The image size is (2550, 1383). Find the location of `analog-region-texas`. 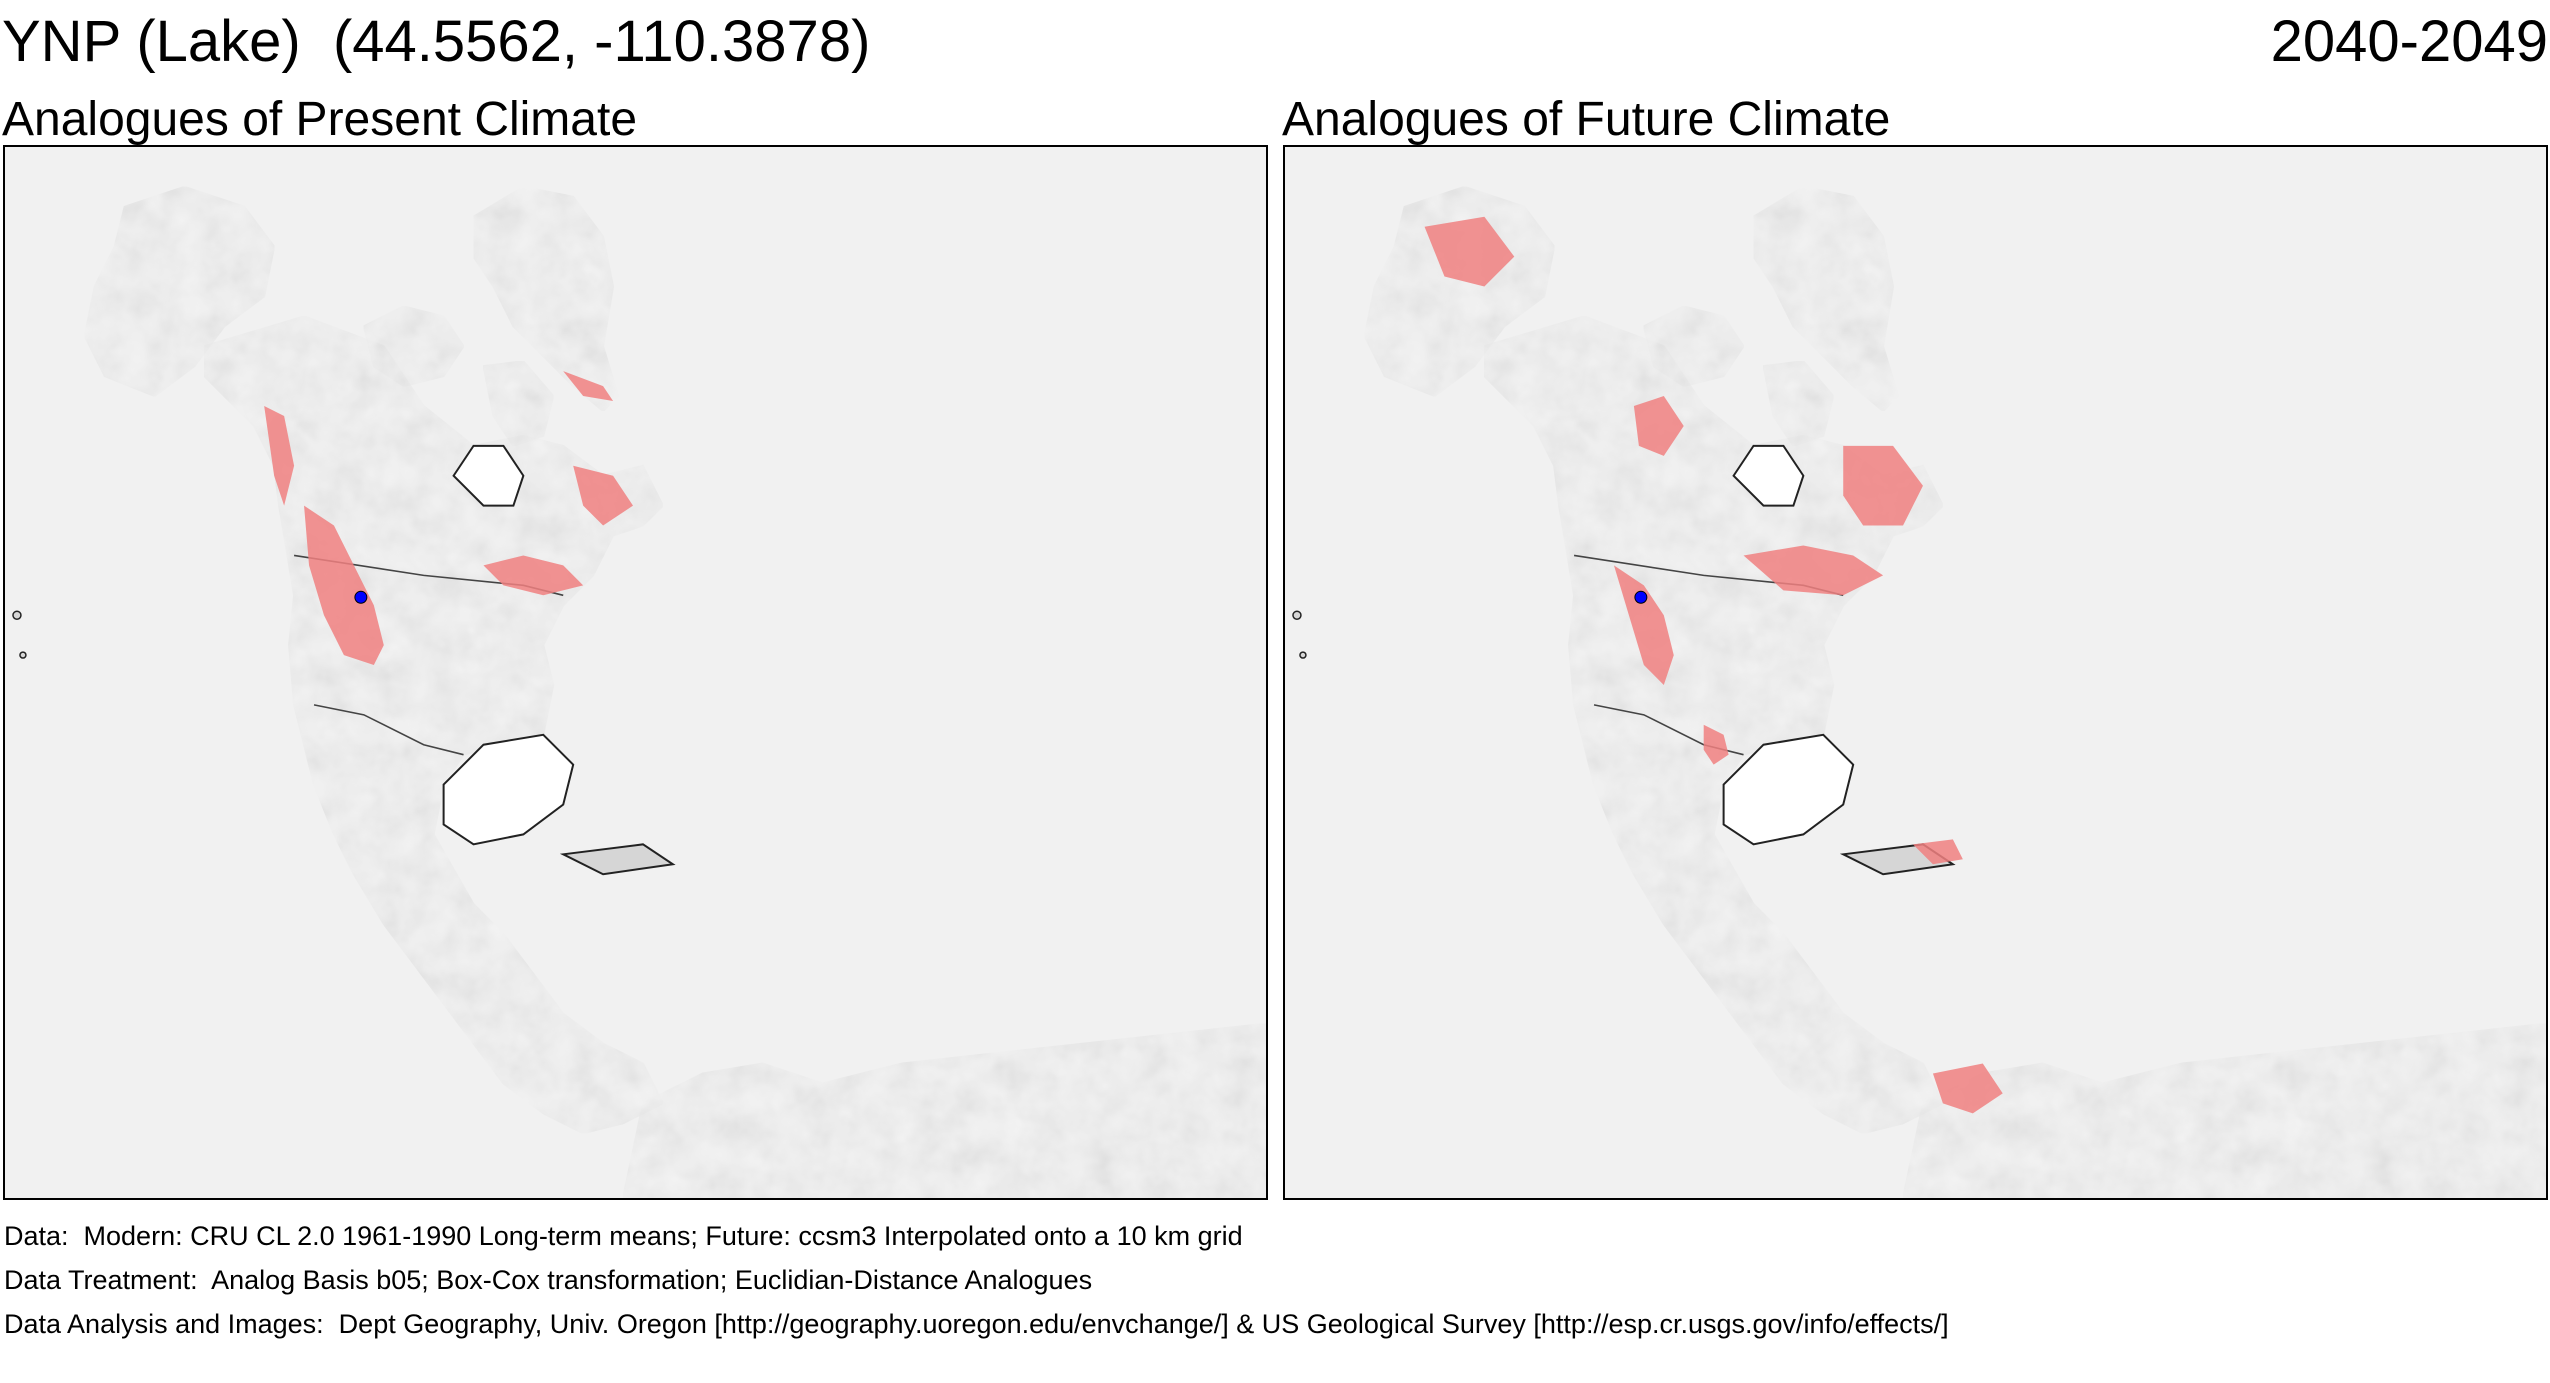

analog-region-texas is located at coordinates (1716, 744).